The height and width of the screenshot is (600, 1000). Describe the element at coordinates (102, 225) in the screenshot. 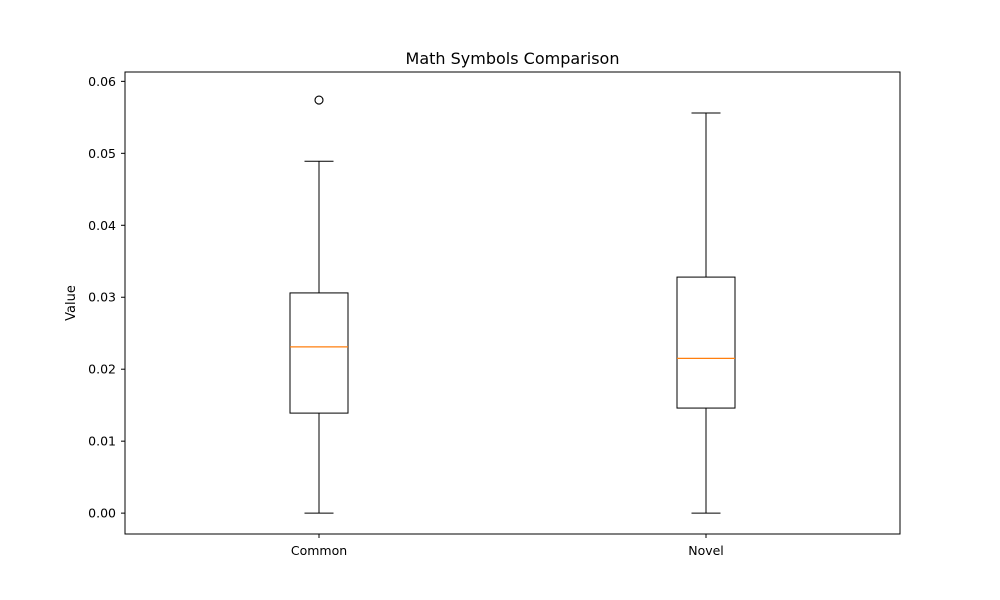

I see `y-tick-label: 0.04` at that location.